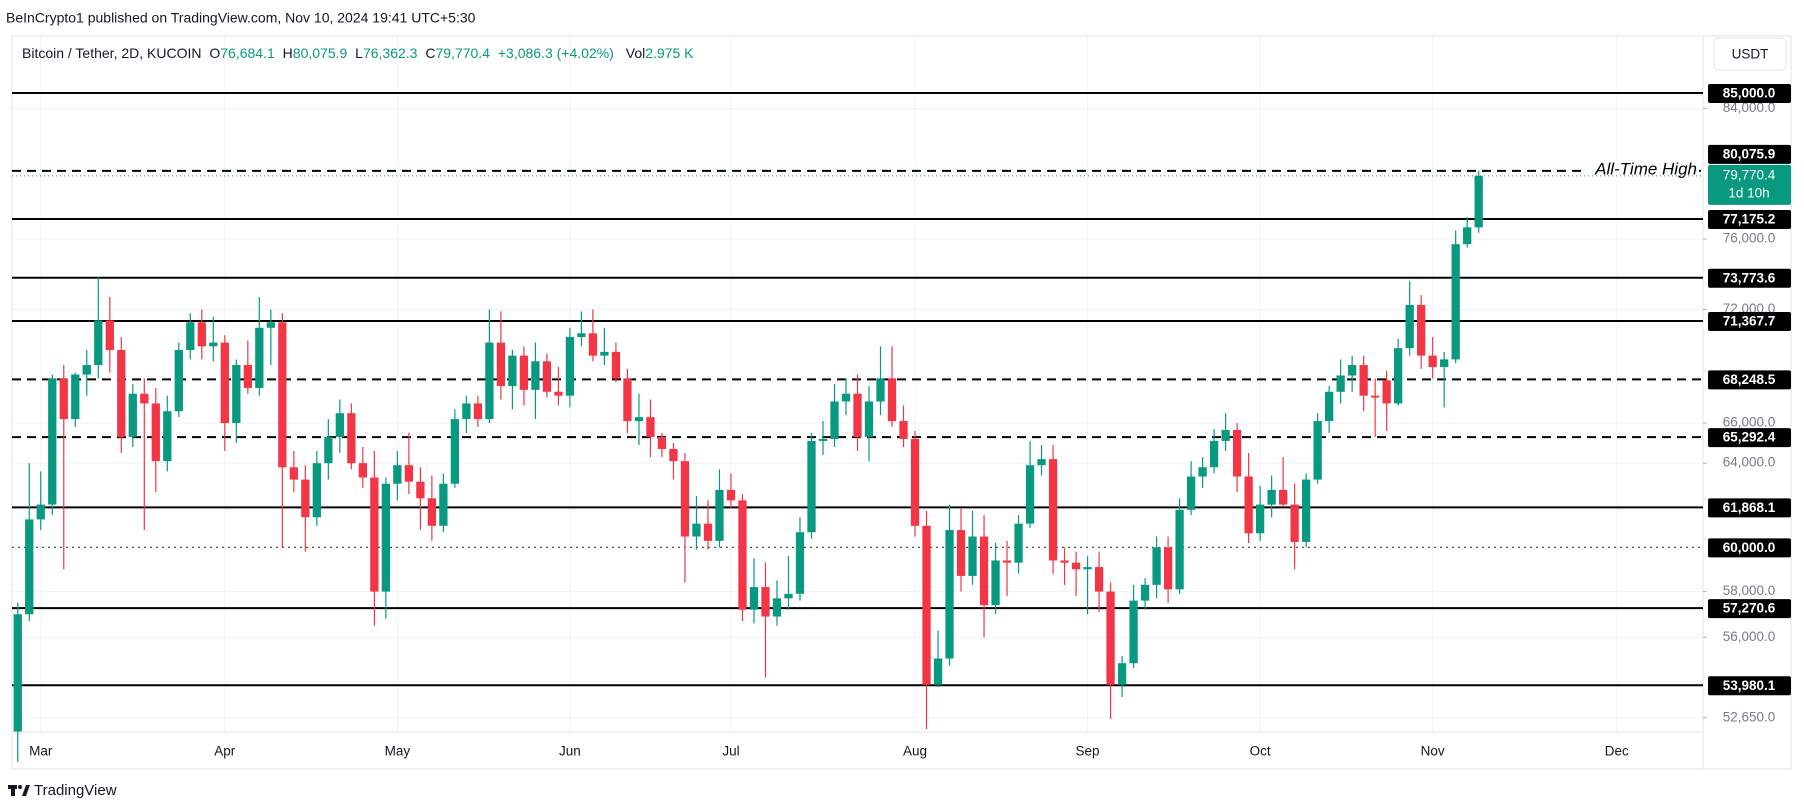  I want to click on level-tag-label: 57,270.6, so click(1749, 608).